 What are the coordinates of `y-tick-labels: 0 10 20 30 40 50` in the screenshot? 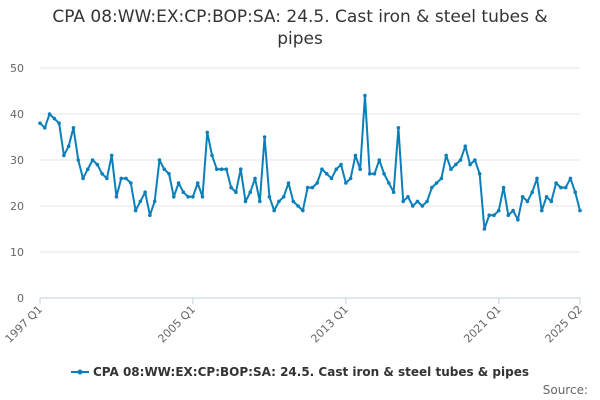 It's located at (17, 183).